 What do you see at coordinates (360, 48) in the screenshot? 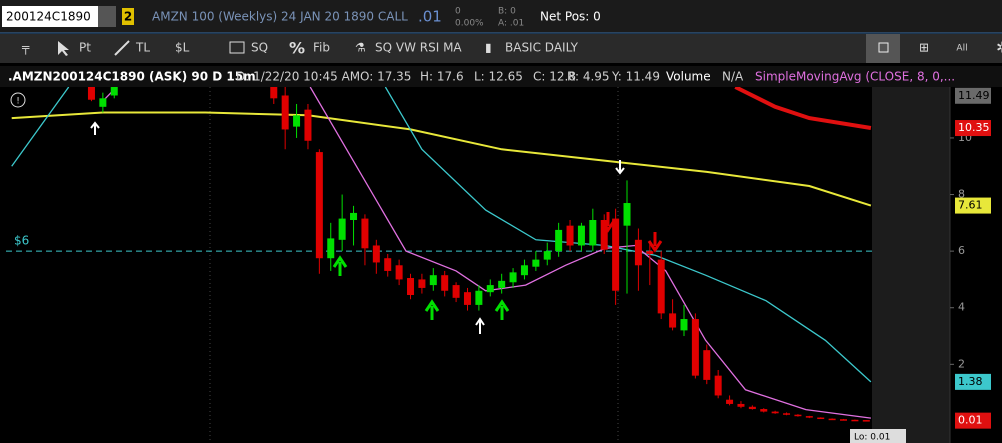
I see `studies-icon: ⚗` at bounding box center [360, 48].